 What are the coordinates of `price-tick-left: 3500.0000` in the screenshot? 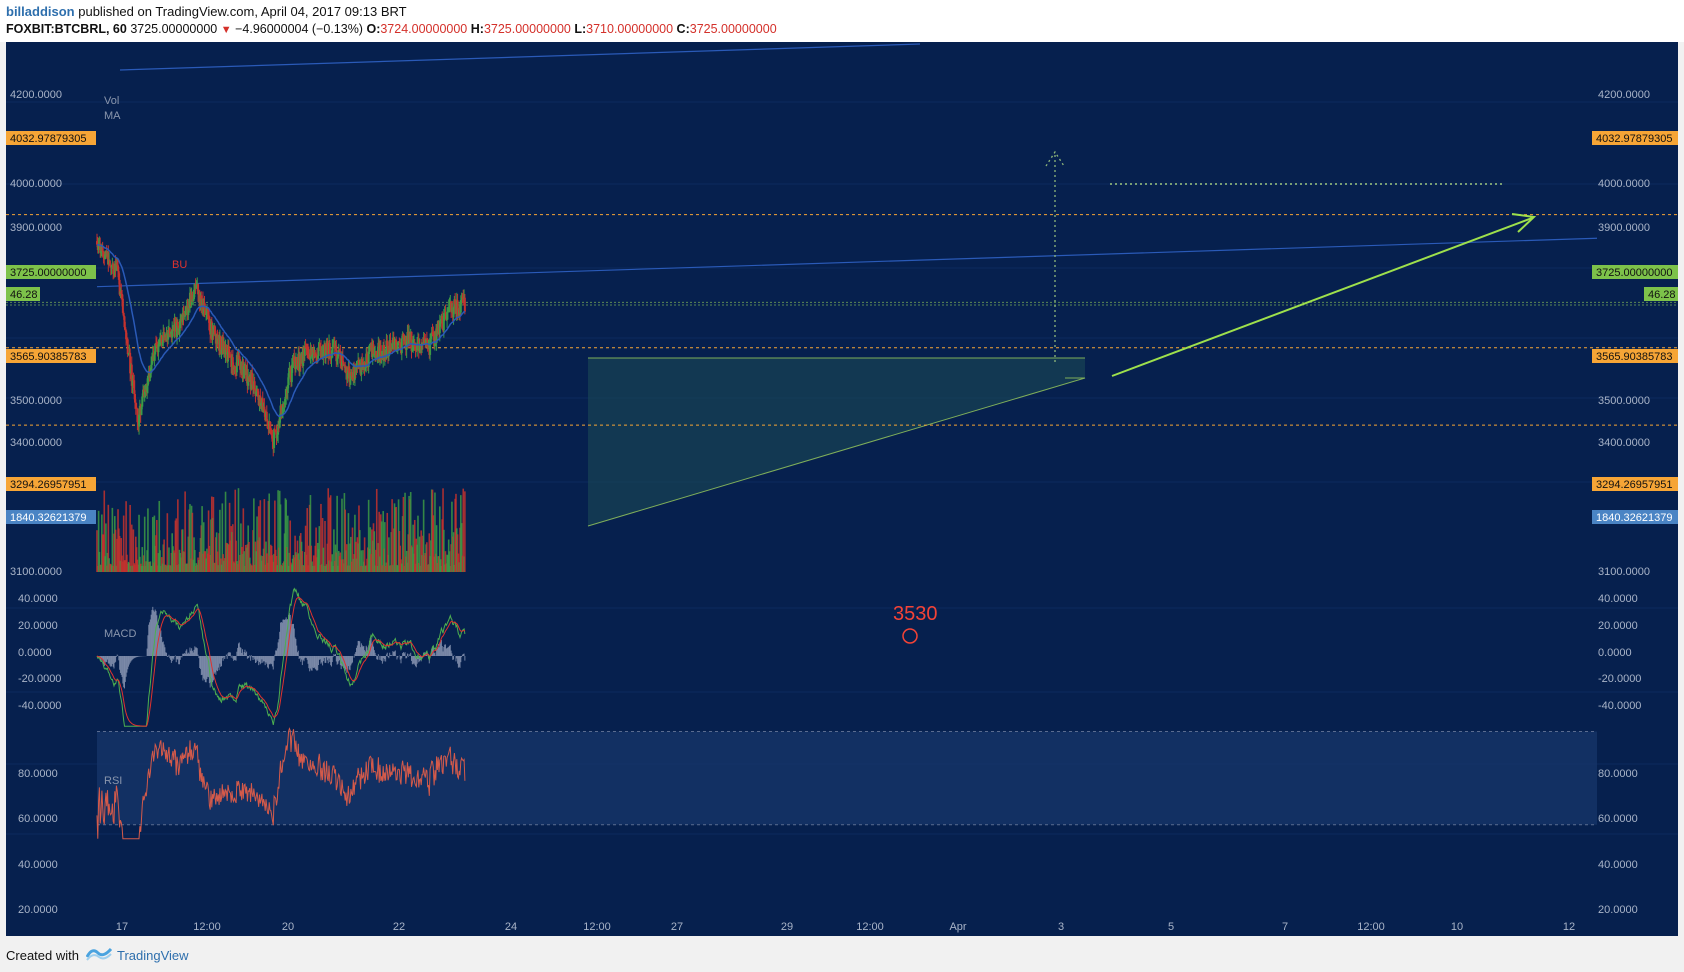 It's located at (36, 401).